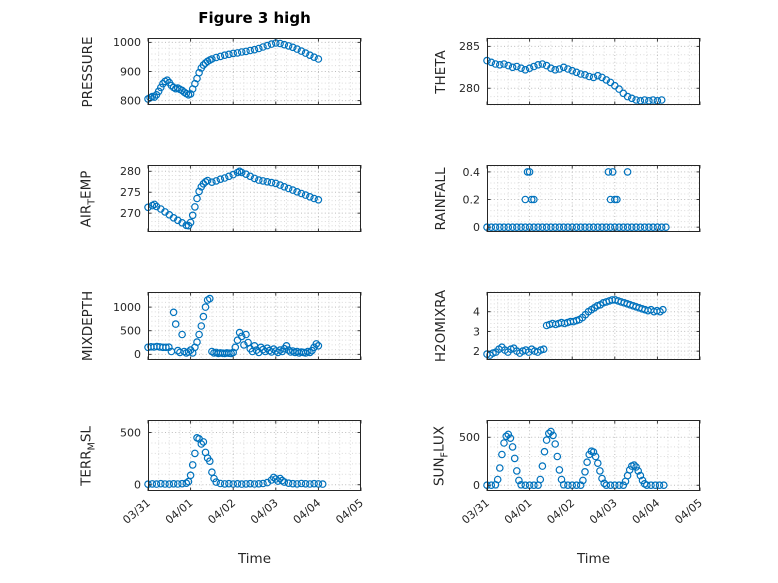 The height and width of the screenshot is (583, 778). I want to click on ylabel-air-temp: AIRTEMP, so click(88, 198).